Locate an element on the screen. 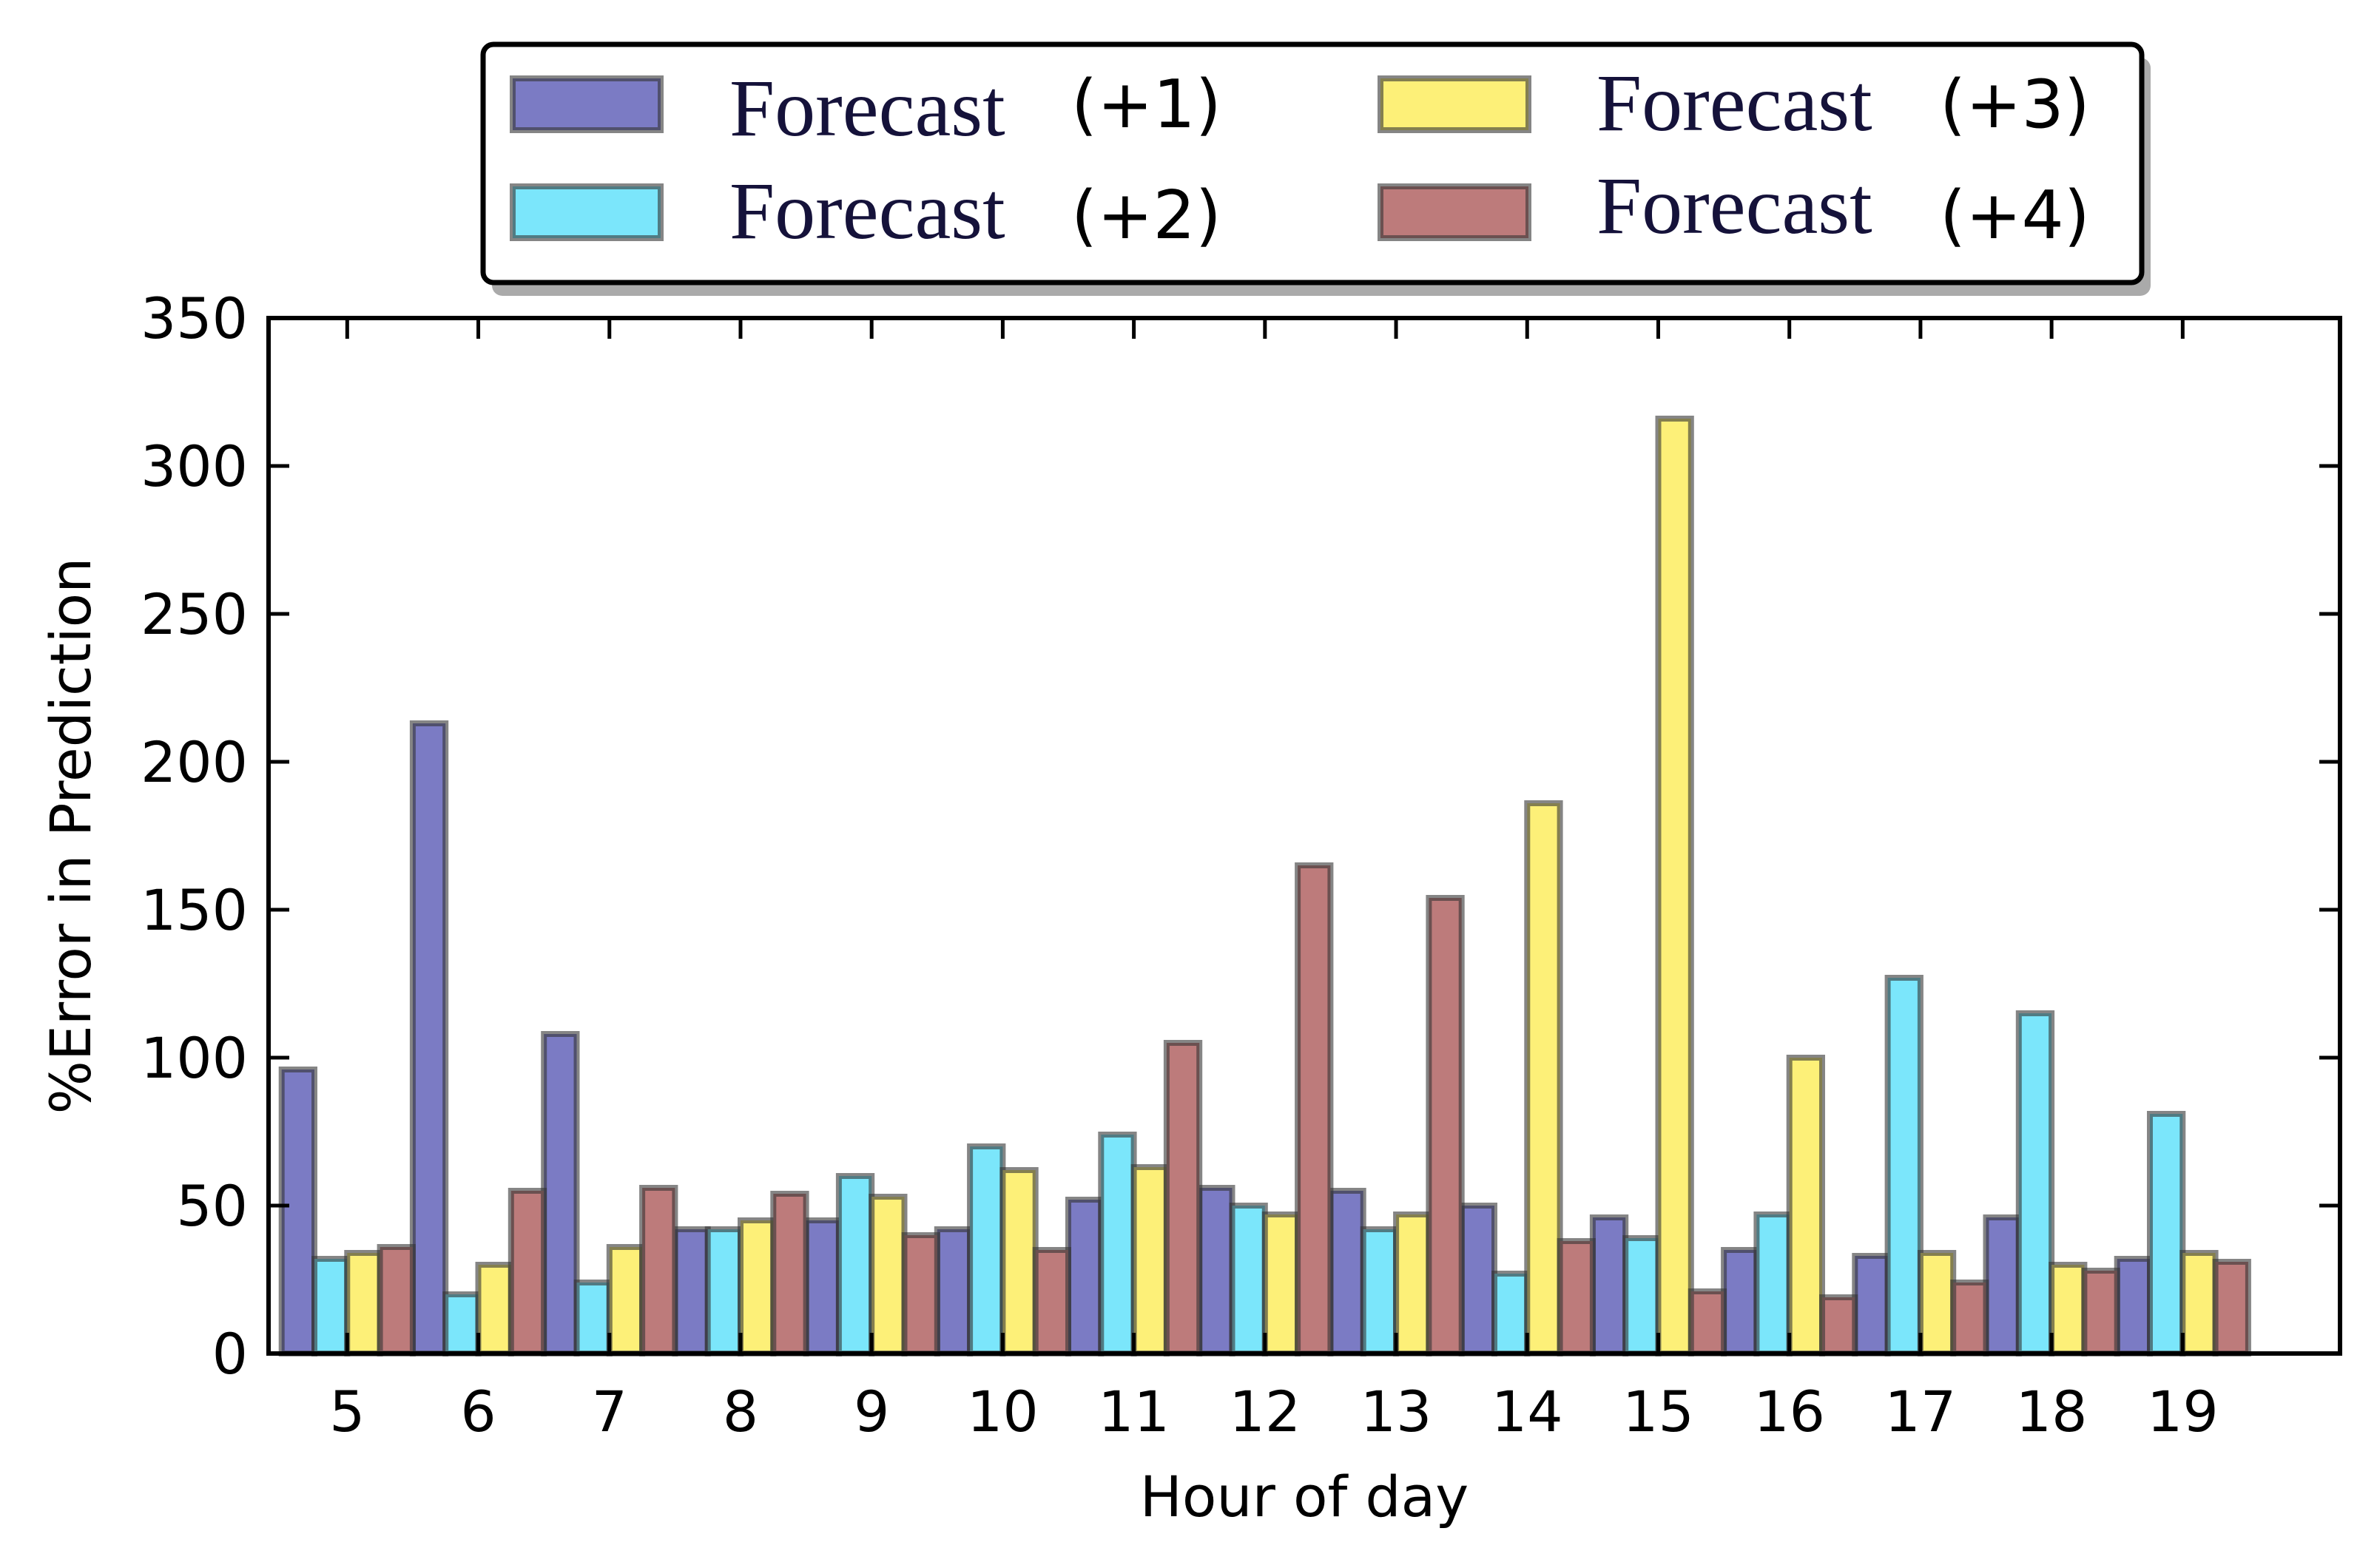 The width and height of the screenshot is (2377, 1568). legend-word-forecast-3: Forecast is located at coordinates (1734, 103).